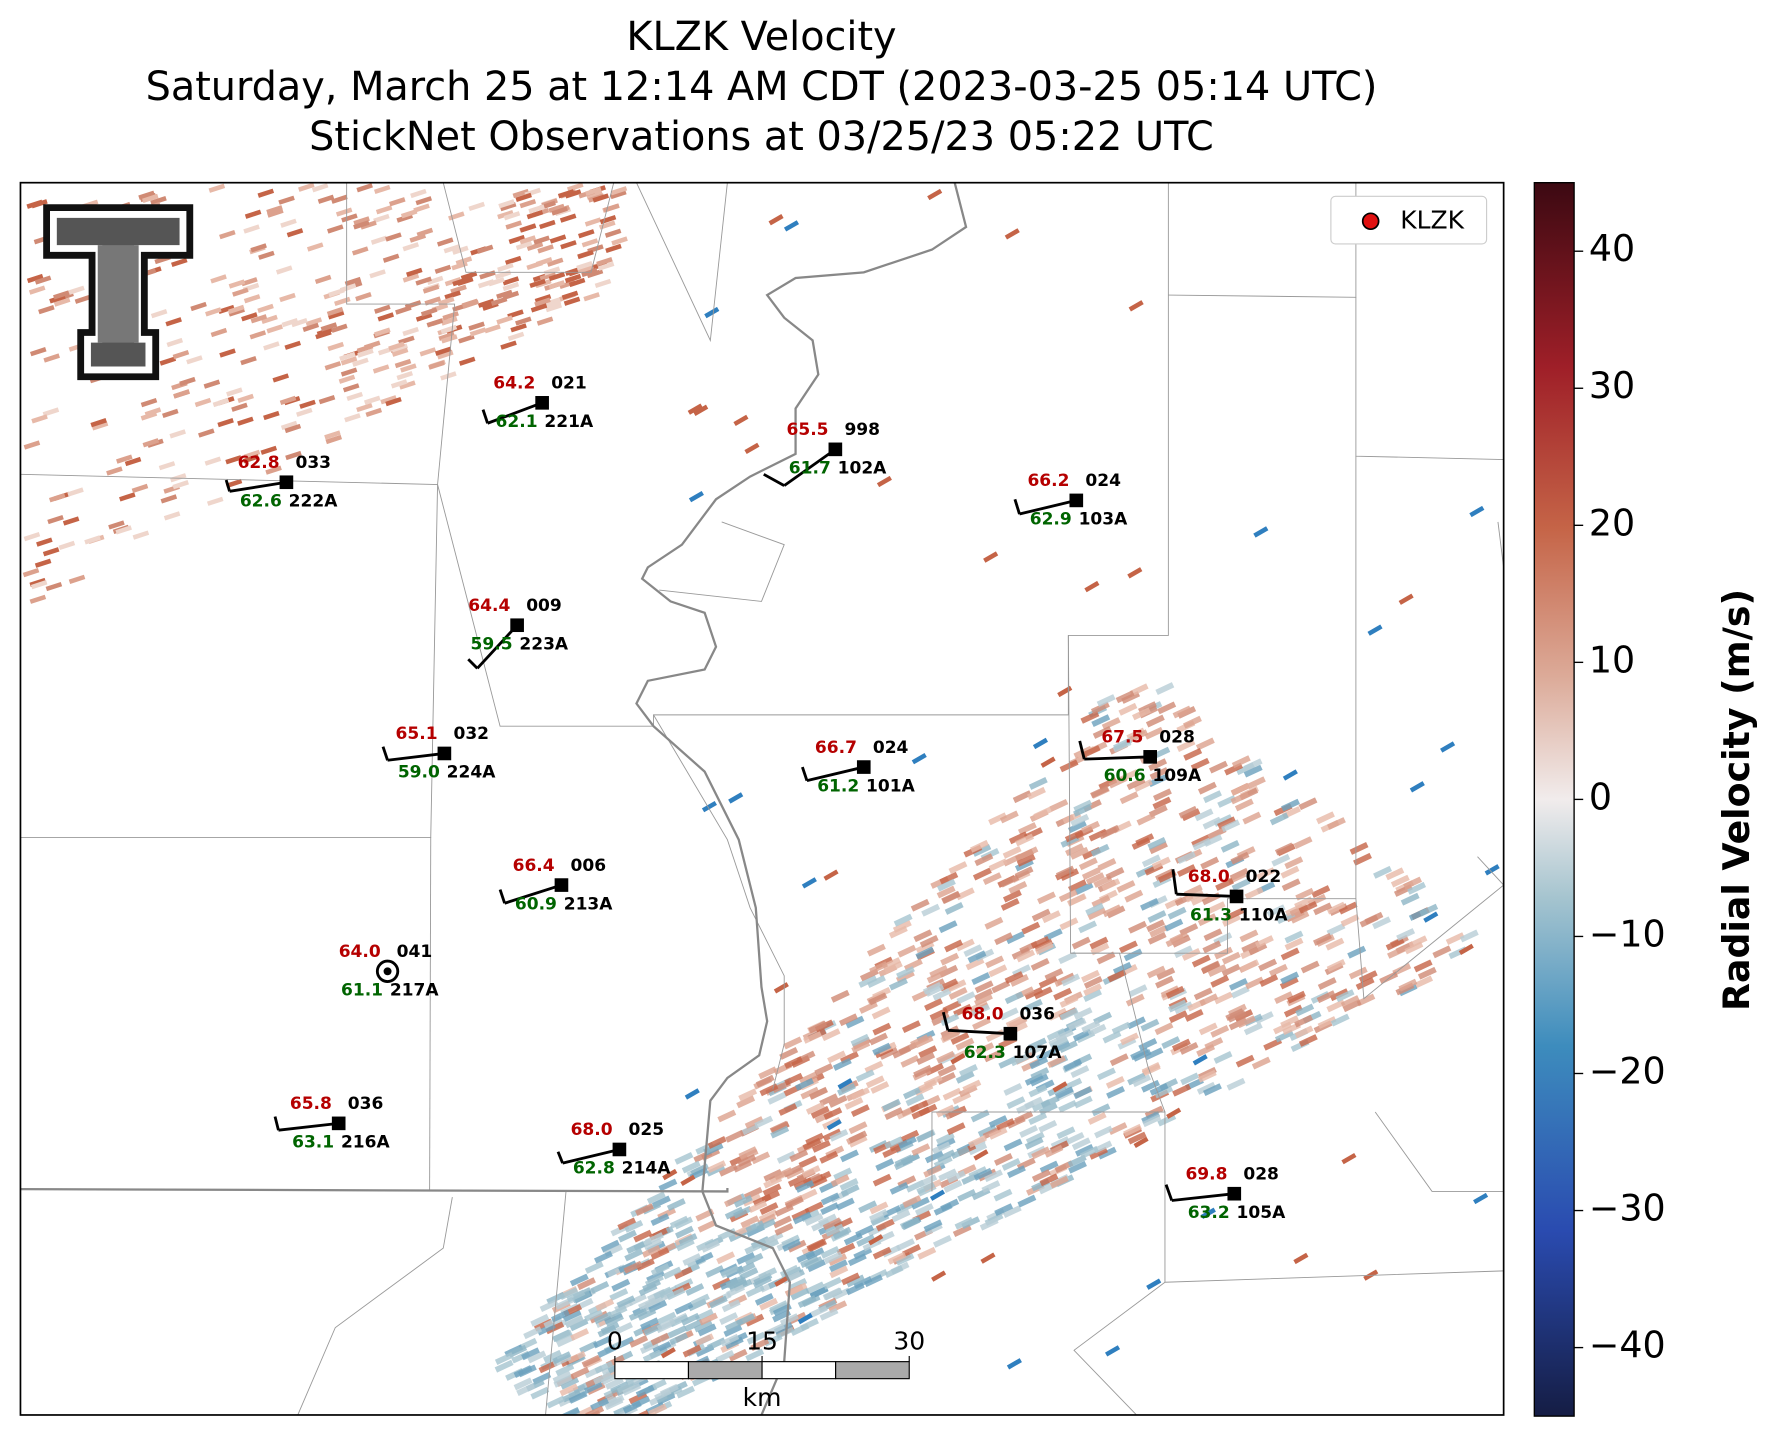 This screenshot has height=1432, width=1773. What do you see at coordinates (858, 767) in the screenshot?
I see `station: 66.7 024 61.2 101A` at bounding box center [858, 767].